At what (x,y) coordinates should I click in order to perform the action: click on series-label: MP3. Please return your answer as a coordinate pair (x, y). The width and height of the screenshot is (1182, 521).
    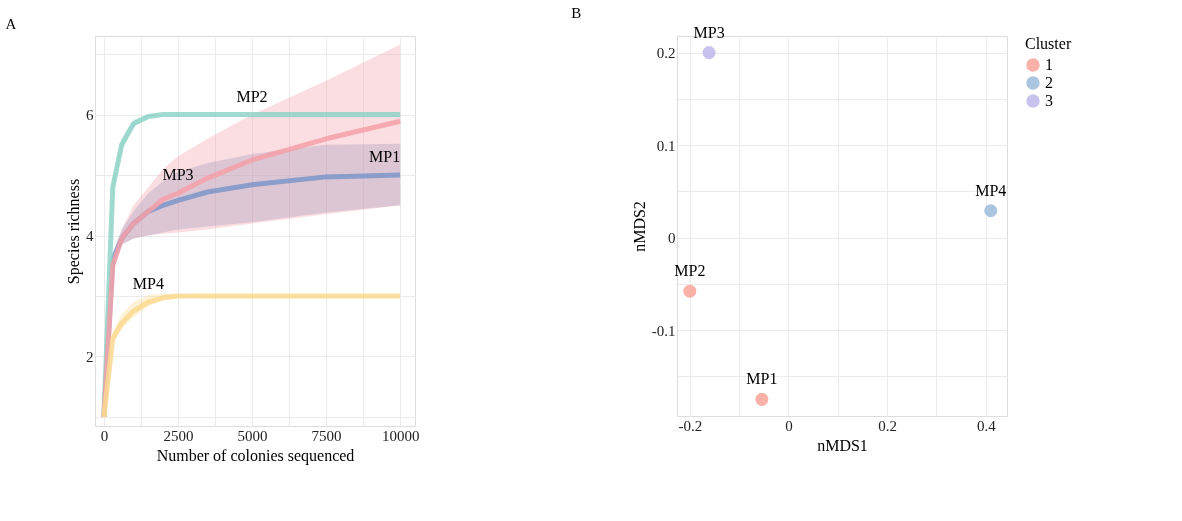
    Looking at the image, I should click on (178, 175).